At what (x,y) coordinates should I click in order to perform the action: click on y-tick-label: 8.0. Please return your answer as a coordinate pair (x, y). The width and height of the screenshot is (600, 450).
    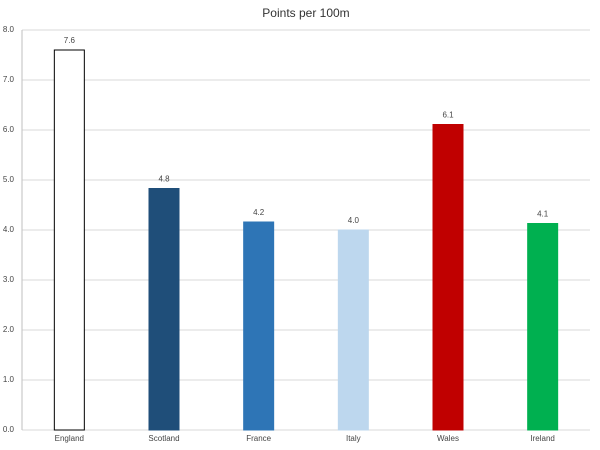
    Looking at the image, I should click on (9, 29).